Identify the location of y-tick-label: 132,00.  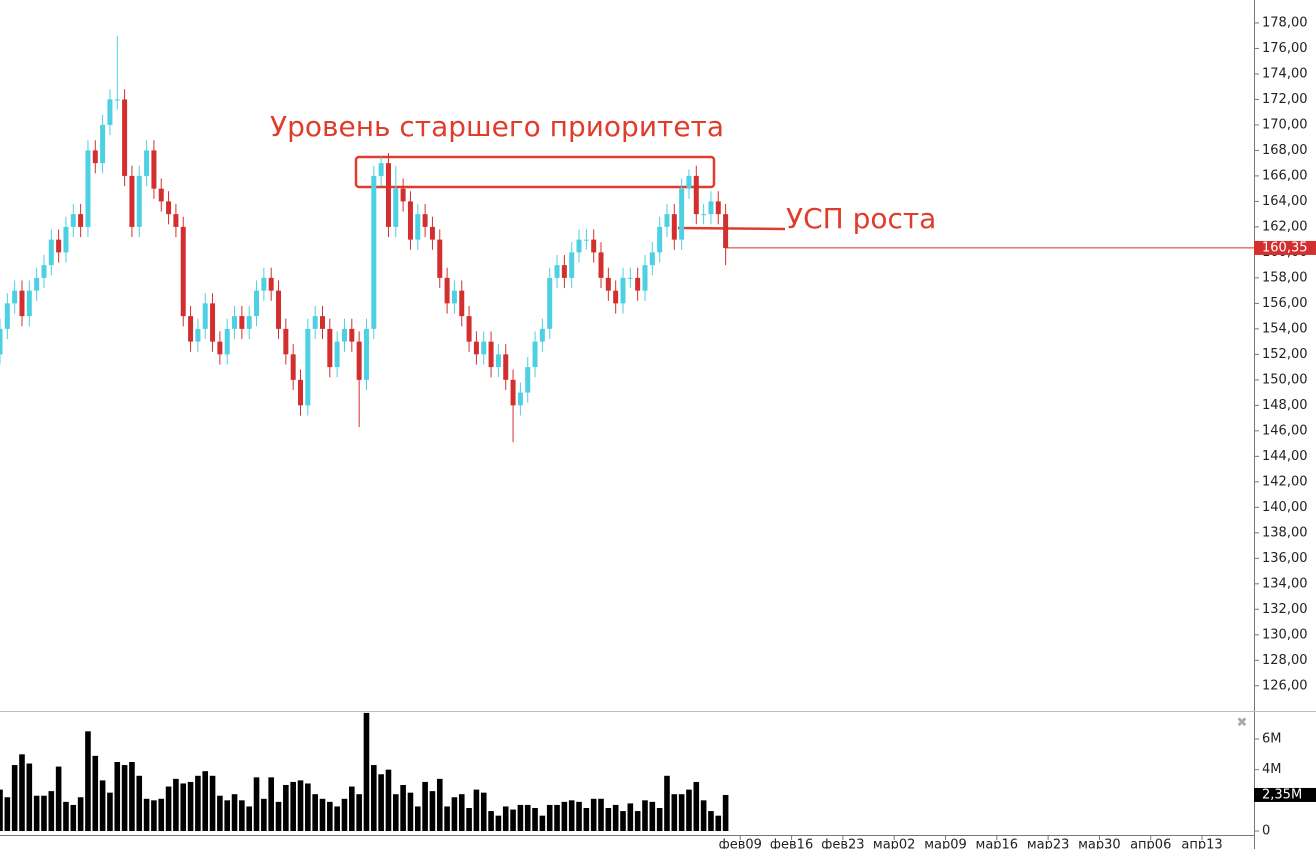
(1285, 609).